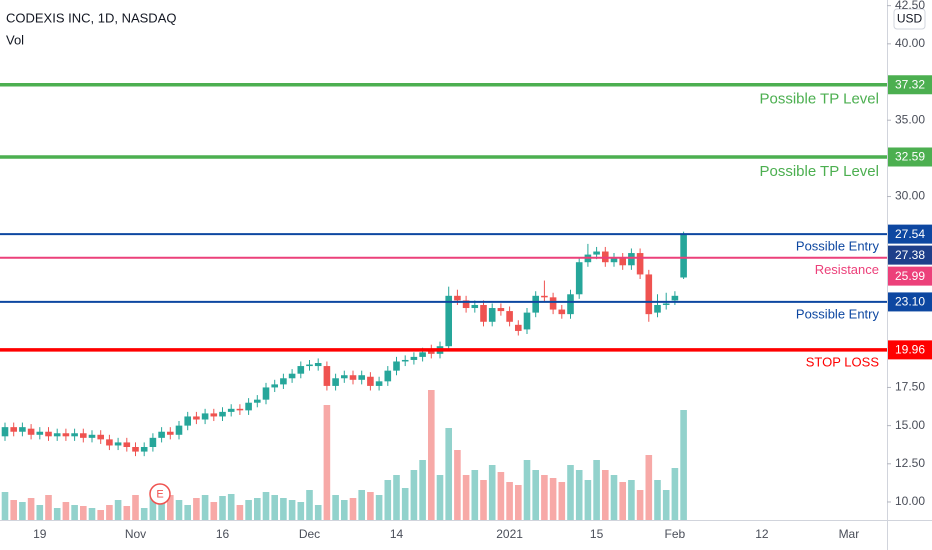 This screenshot has height=550, width=932. Describe the element at coordinates (910, 276) in the screenshot. I see `price-tag-label: 25.99` at that location.